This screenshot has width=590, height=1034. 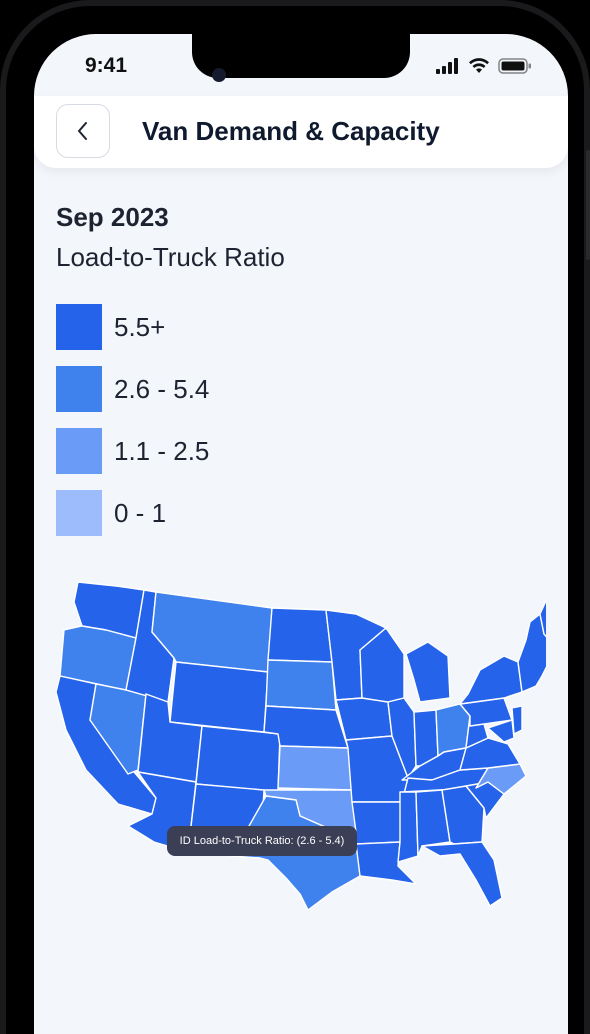 I want to click on map-tooltip: ID Load-to-Truck Ratio: (2.6 - 5.4), so click(x=262, y=841).